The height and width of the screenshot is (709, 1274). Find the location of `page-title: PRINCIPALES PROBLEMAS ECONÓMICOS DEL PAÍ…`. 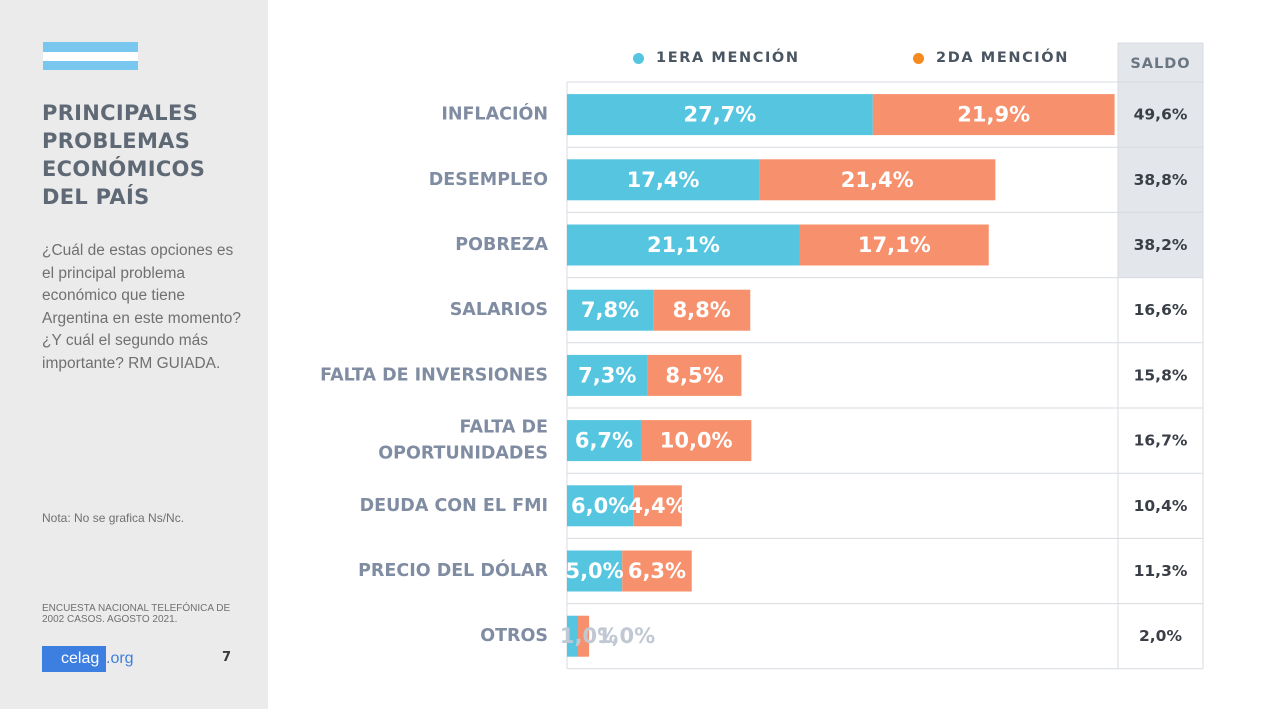

page-title: PRINCIPALES PROBLEMAS ECONÓMICOS DEL PAÍ… is located at coordinates (124, 155).